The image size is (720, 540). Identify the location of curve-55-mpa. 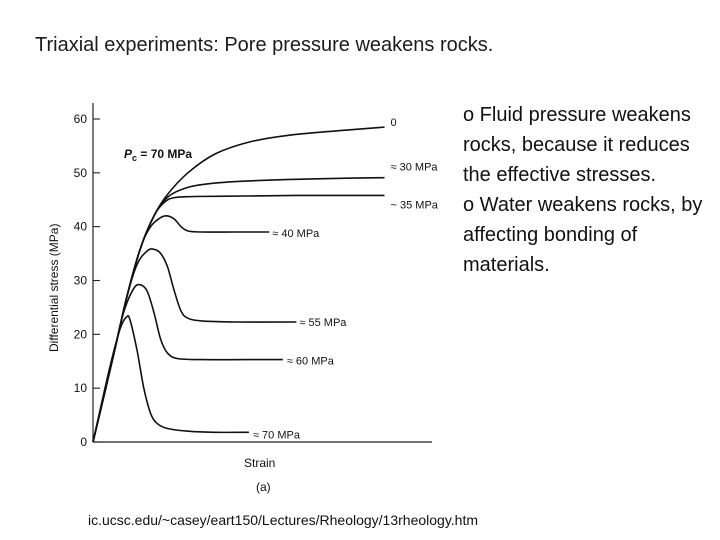
(194, 345).